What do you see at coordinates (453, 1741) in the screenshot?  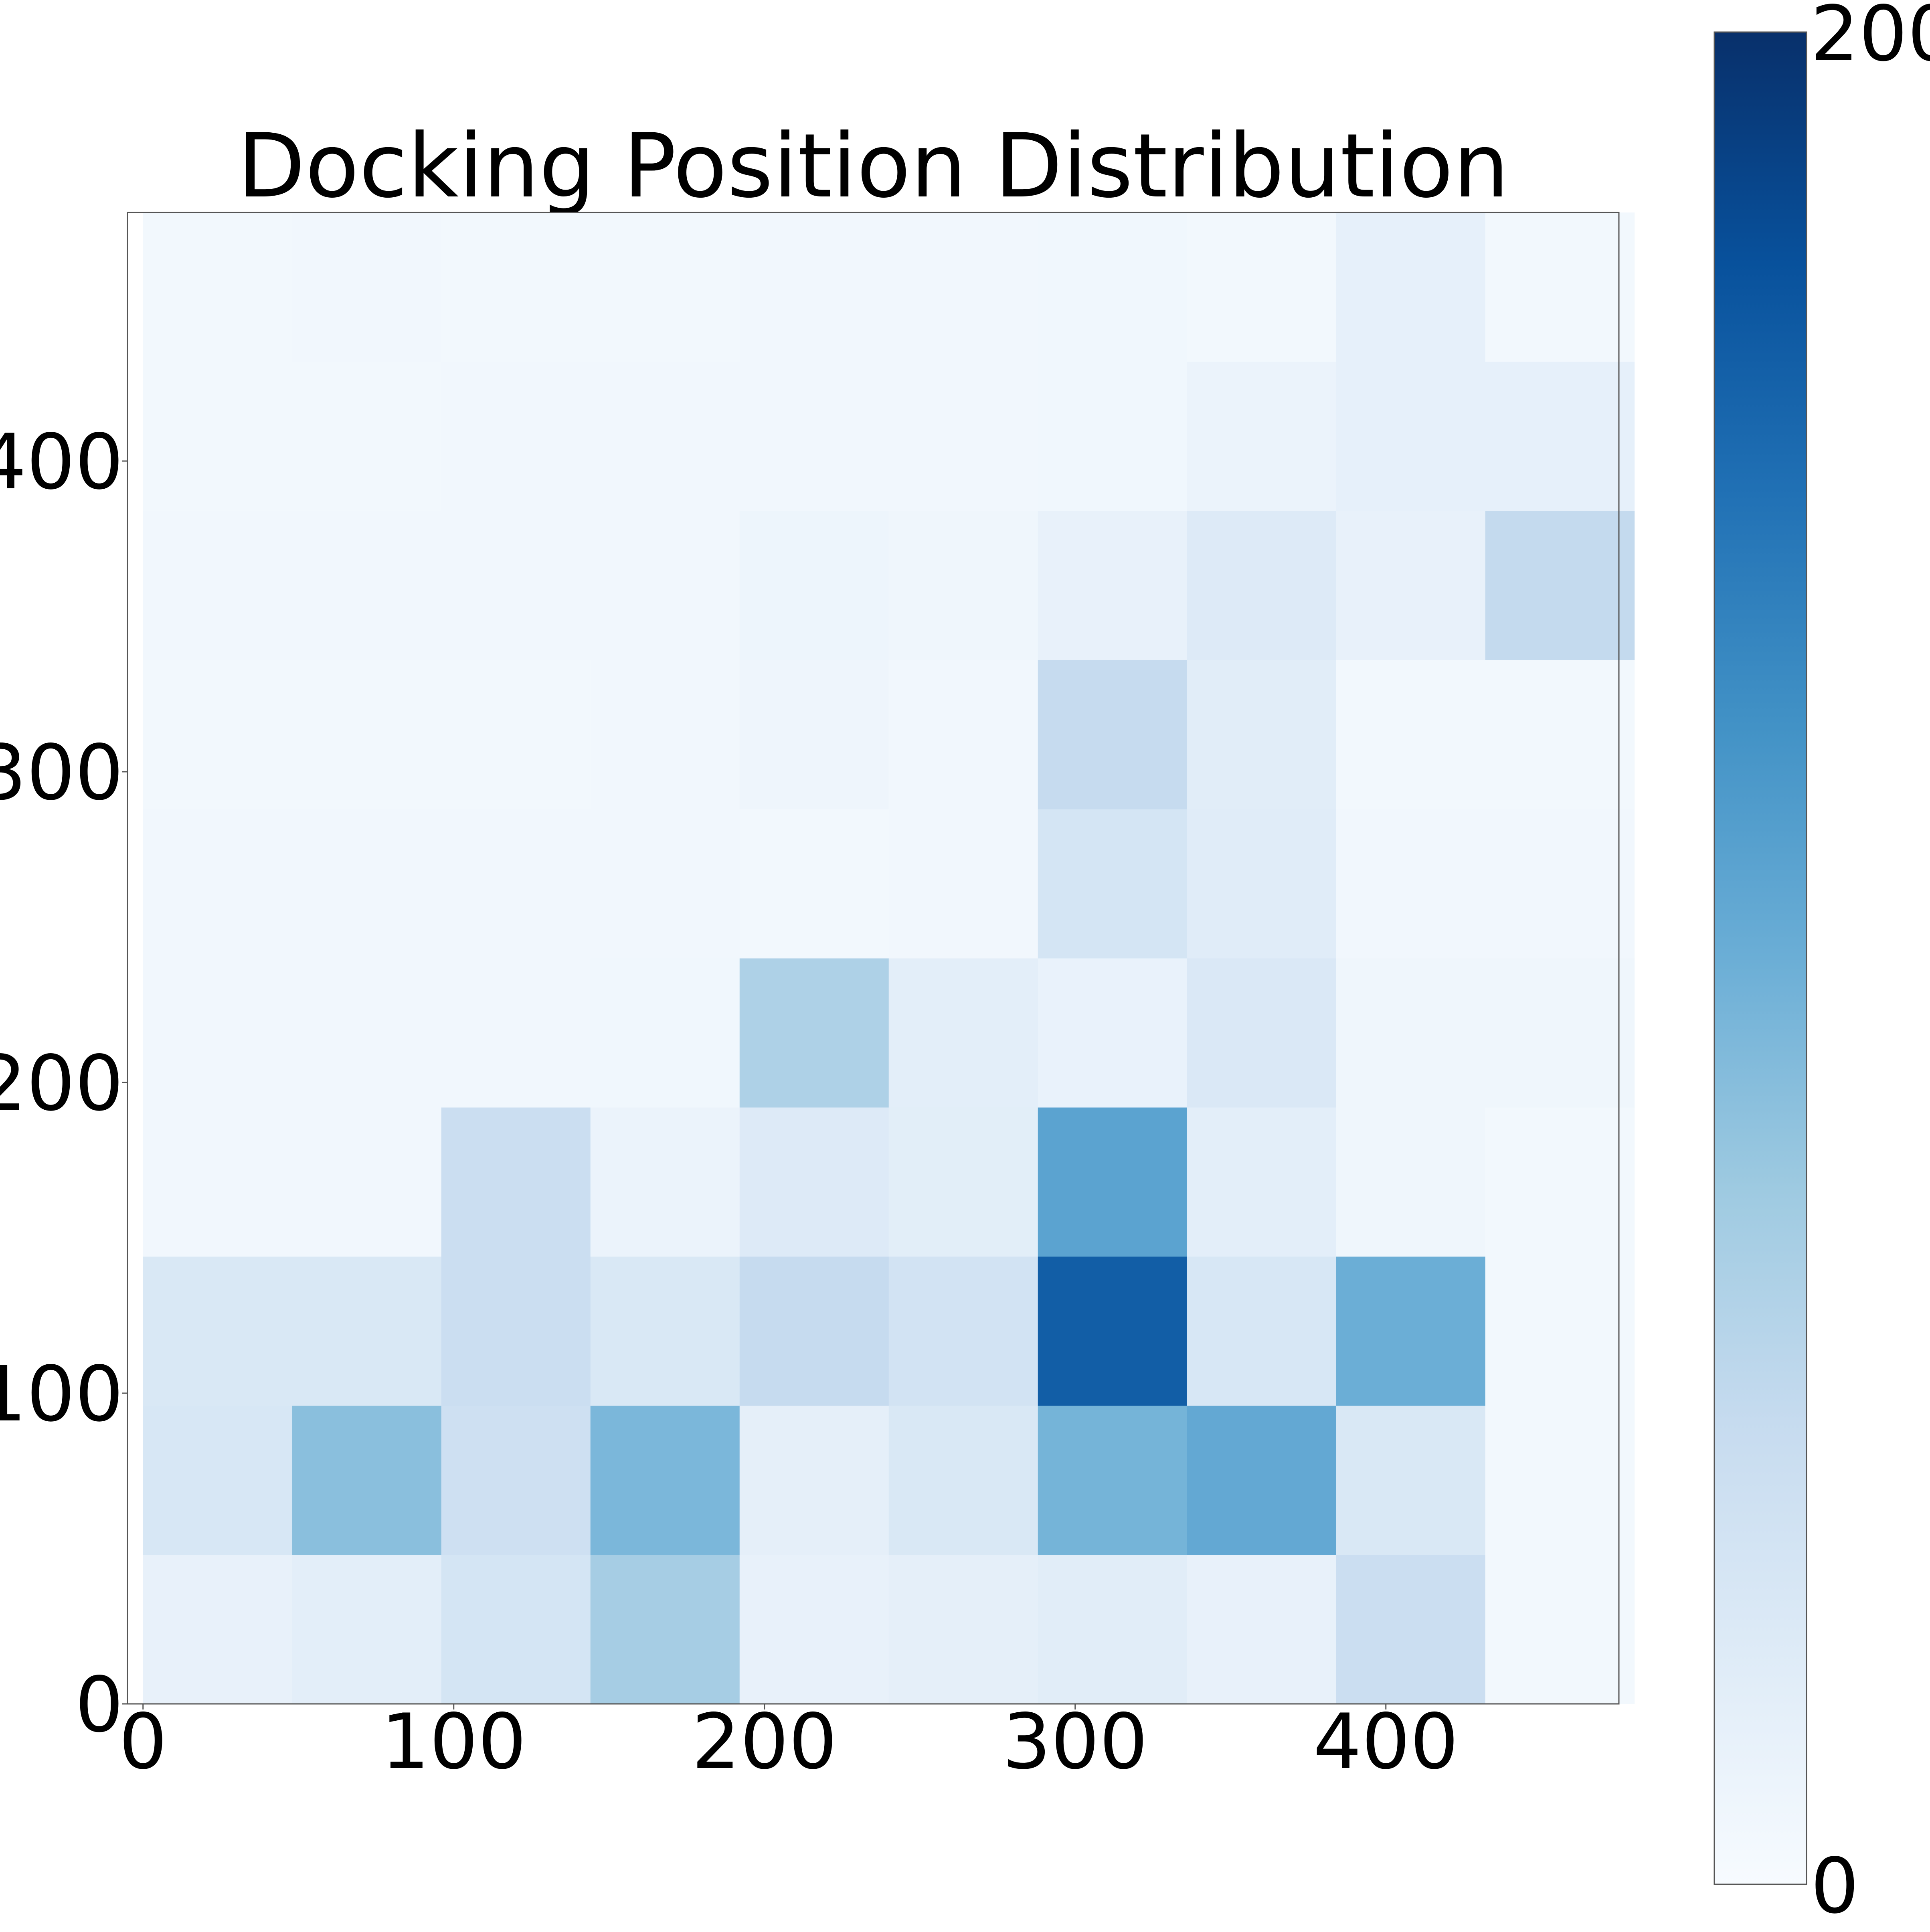 I see `x-tick-label: 100` at bounding box center [453, 1741].